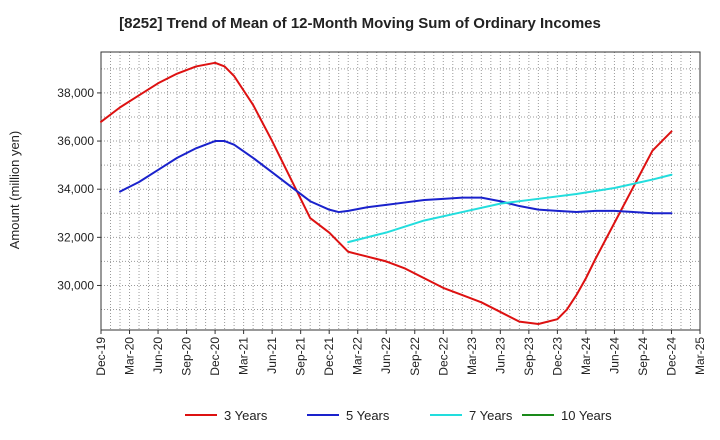  I want to click on series-line-7-years, so click(510, 208).